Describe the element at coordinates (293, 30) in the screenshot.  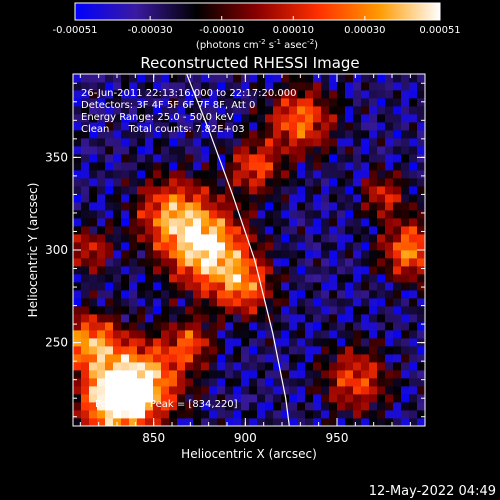
I see `colorbar-tick-label: 0.00010` at that location.